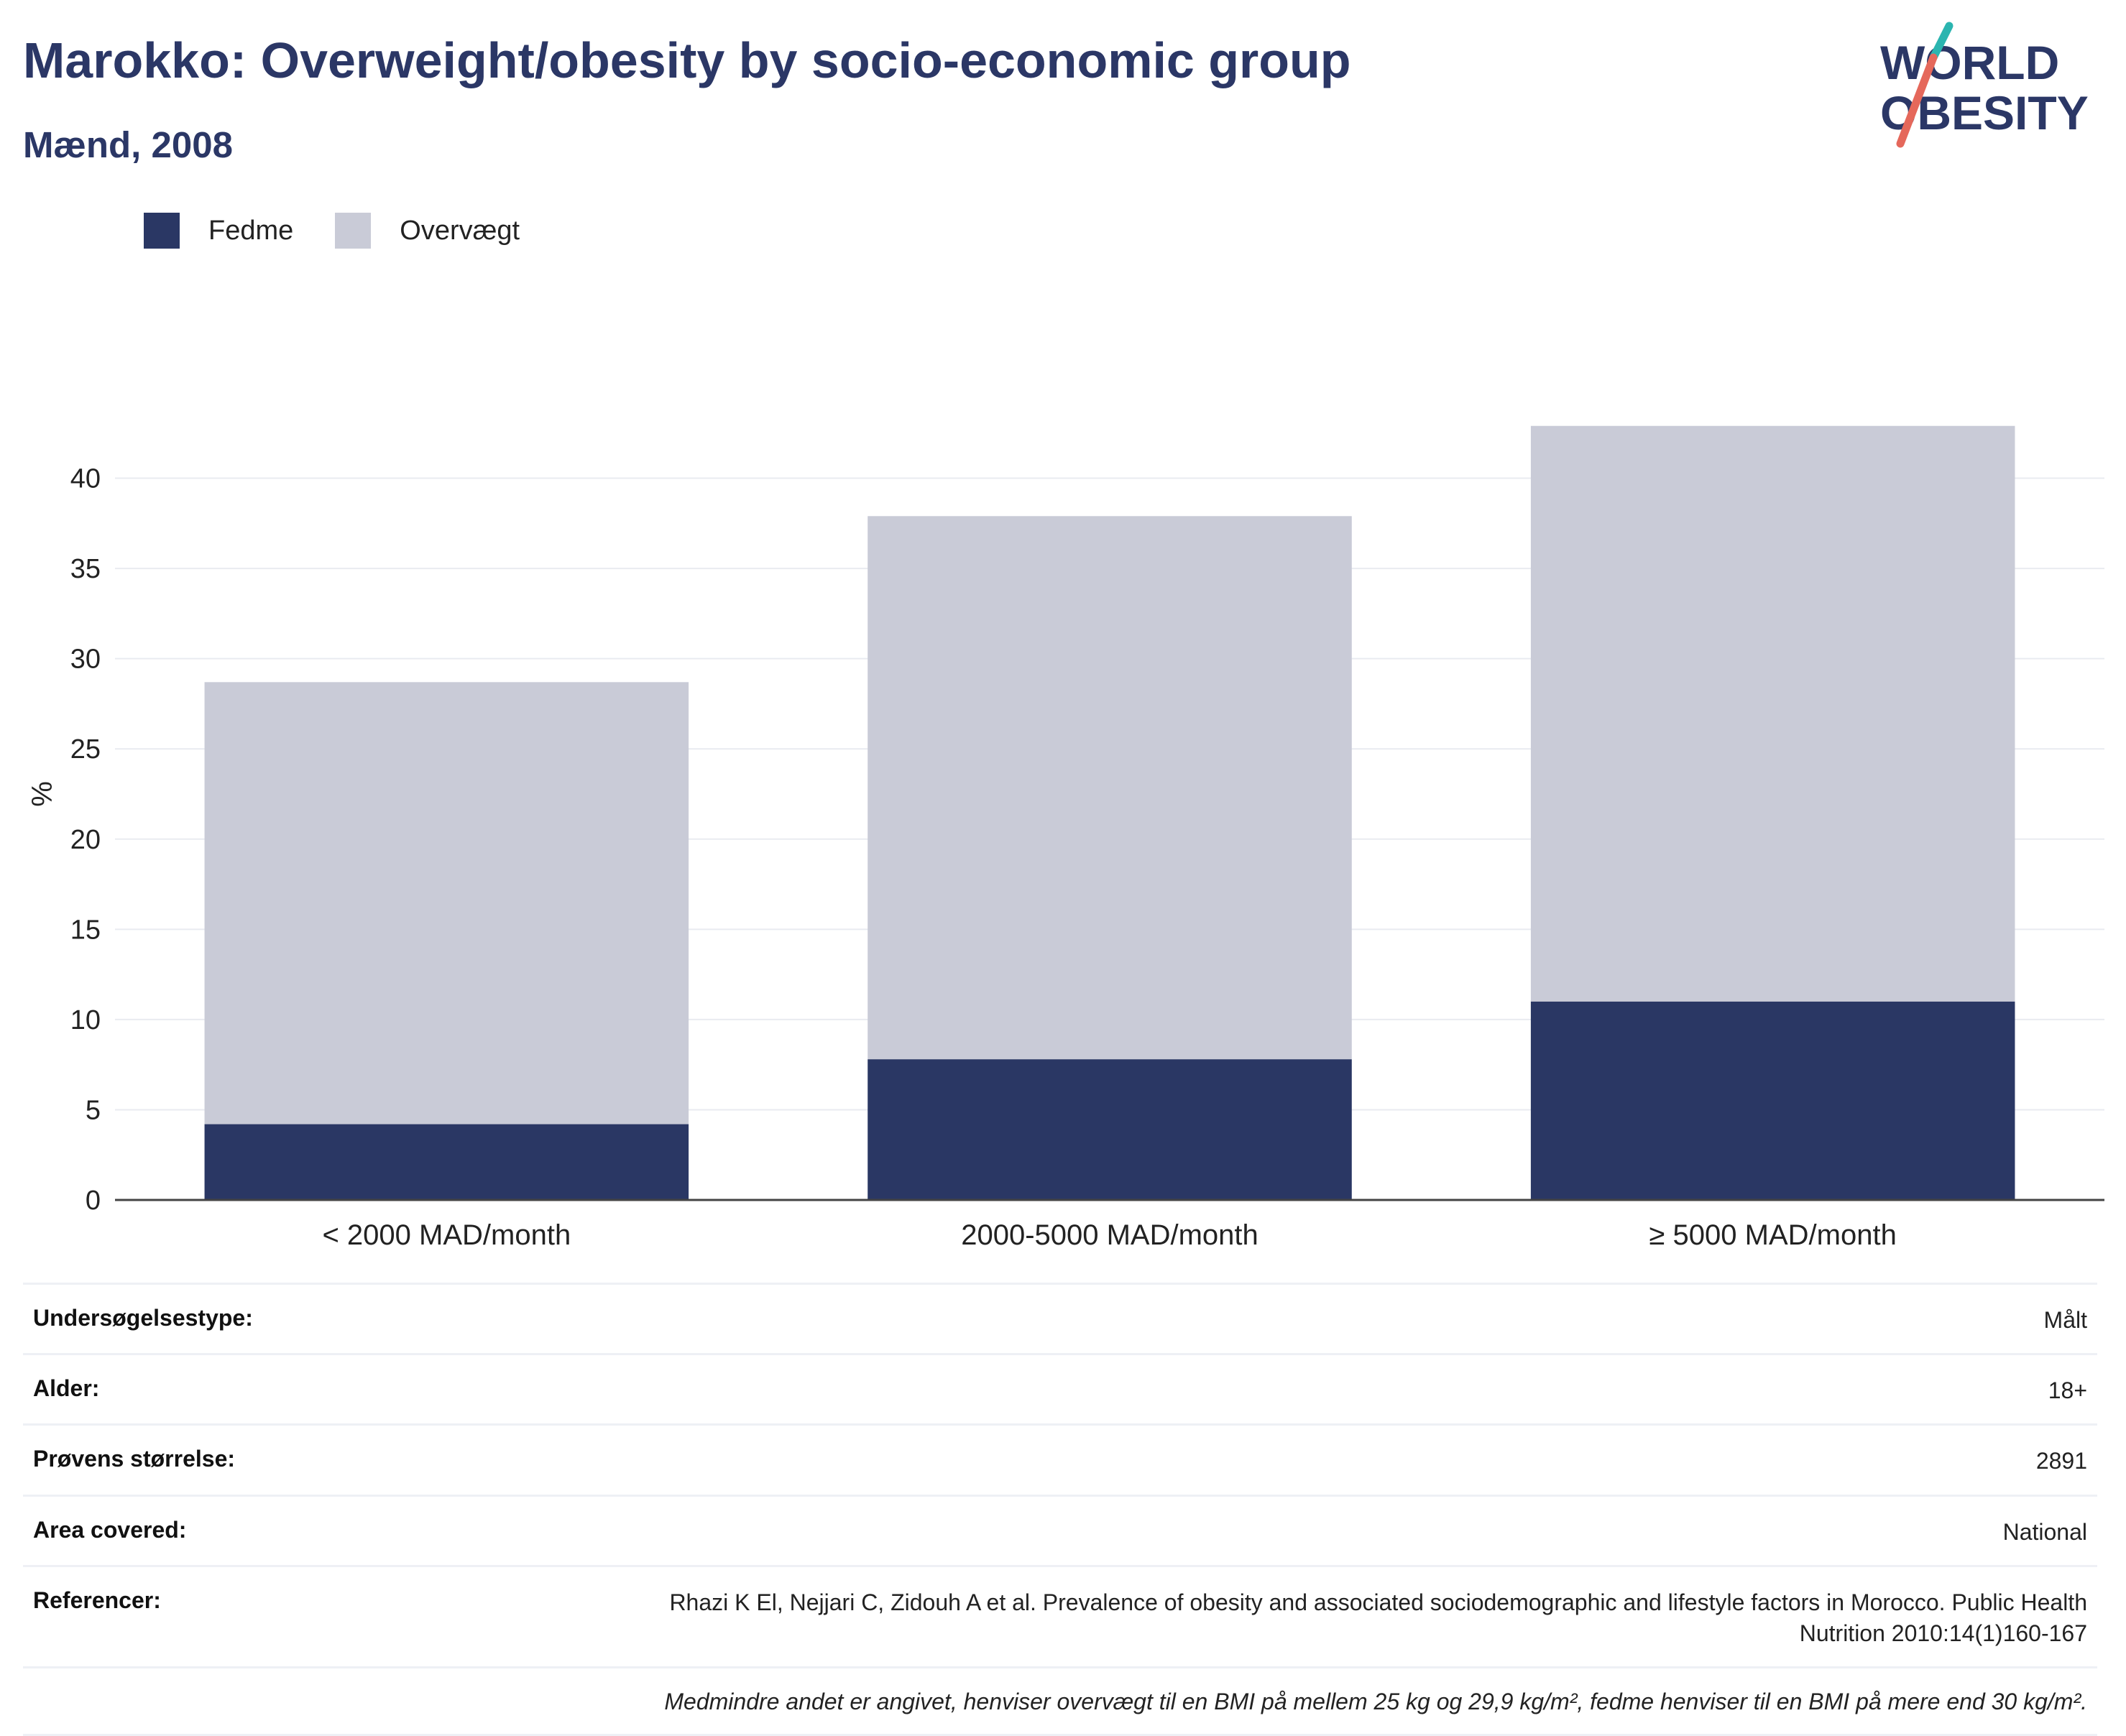  I want to click on y-tick-label: 30, so click(85, 660).